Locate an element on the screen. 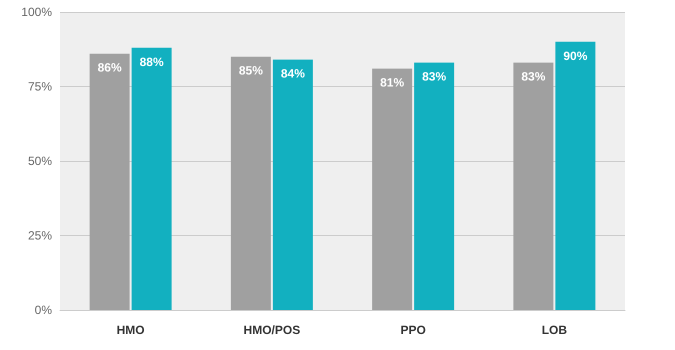  data-label: 86% is located at coordinates (110, 67).